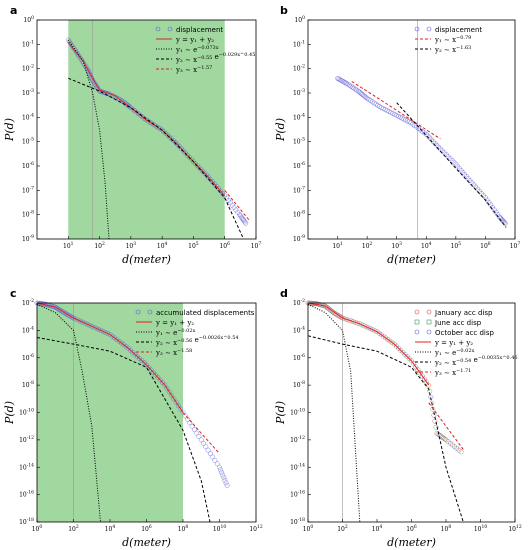  What do you see at coordinates (299, 19) in the screenshot?
I see `y-tick-label: 10⁰` at bounding box center [299, 19].